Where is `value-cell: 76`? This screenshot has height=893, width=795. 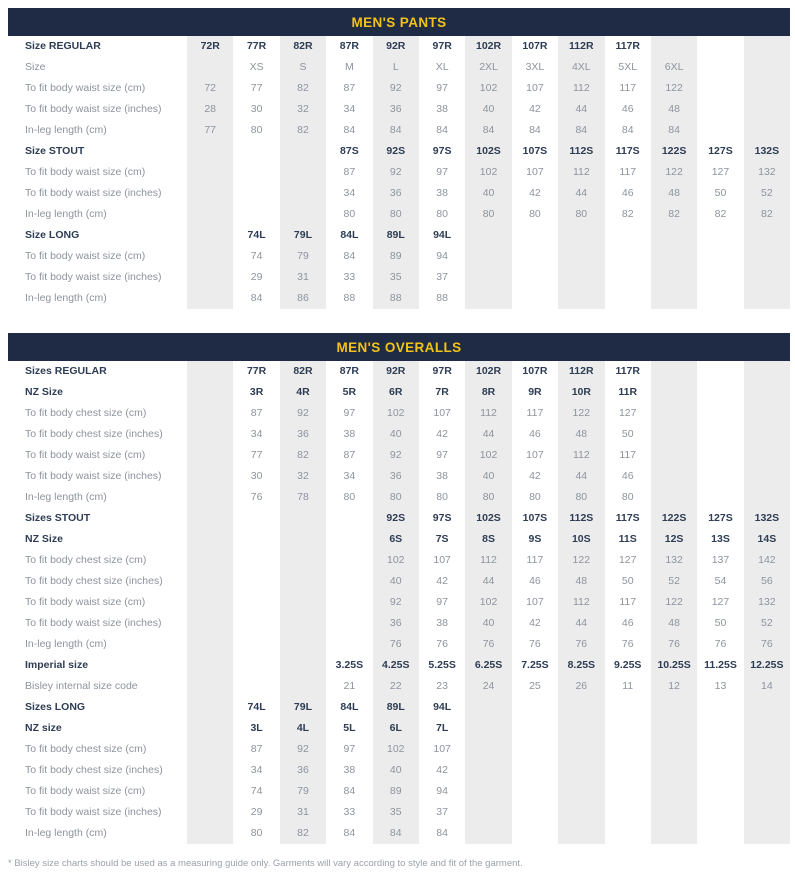
value-cell: 76 is located at coordinates (442, 644).